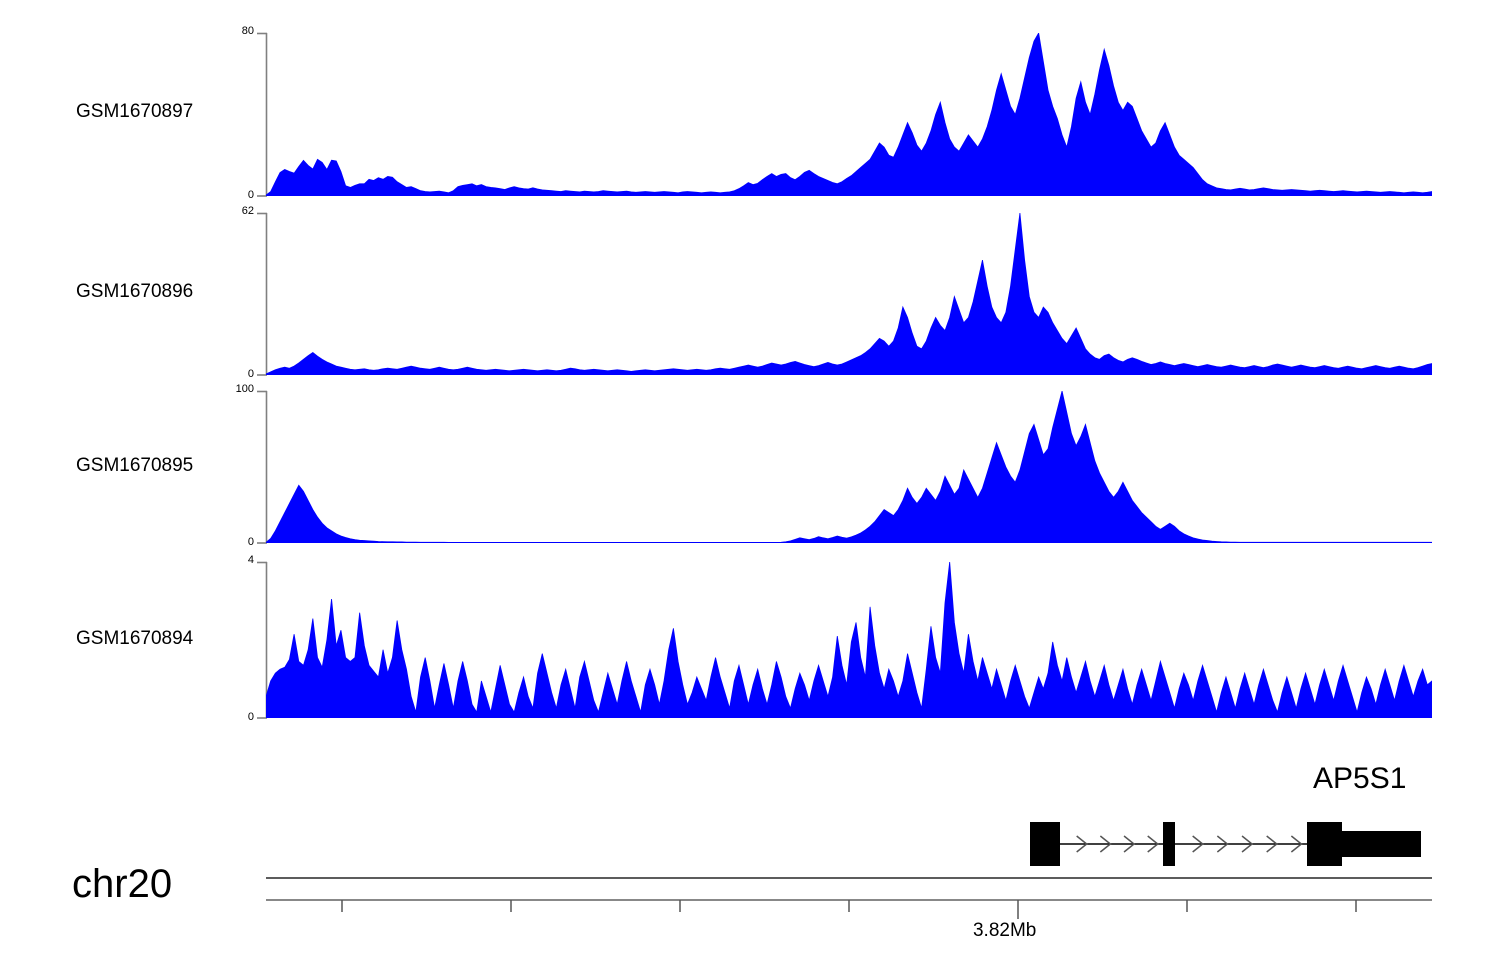  What do you see at coordinates (849, 114) in the screenshot?
I see `signal-profile-GSM1670897` at bounding box center [849, 114].